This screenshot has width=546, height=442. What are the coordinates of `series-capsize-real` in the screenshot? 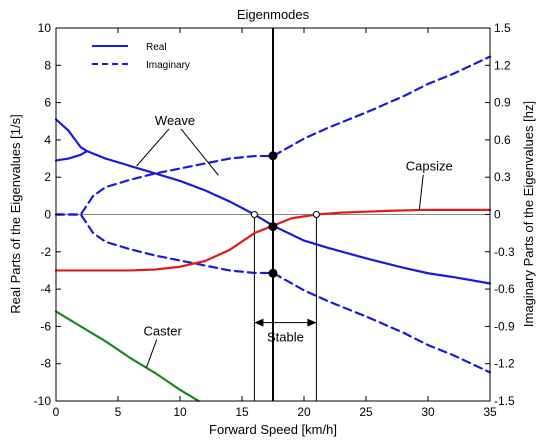 It's located at (273, 240).